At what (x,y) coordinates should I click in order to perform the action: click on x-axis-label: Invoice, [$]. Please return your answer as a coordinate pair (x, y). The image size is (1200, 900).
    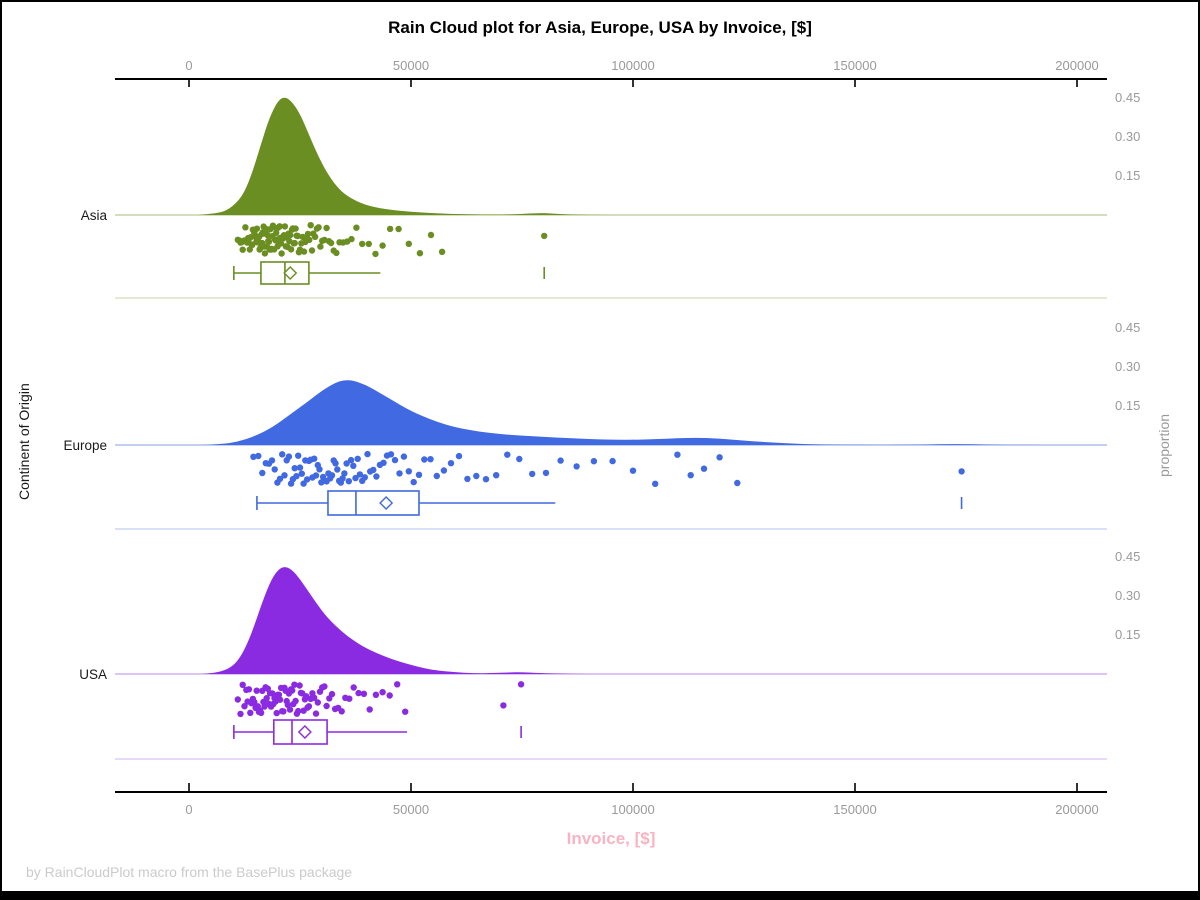
    Looking at the image, I should click on (611, 838).